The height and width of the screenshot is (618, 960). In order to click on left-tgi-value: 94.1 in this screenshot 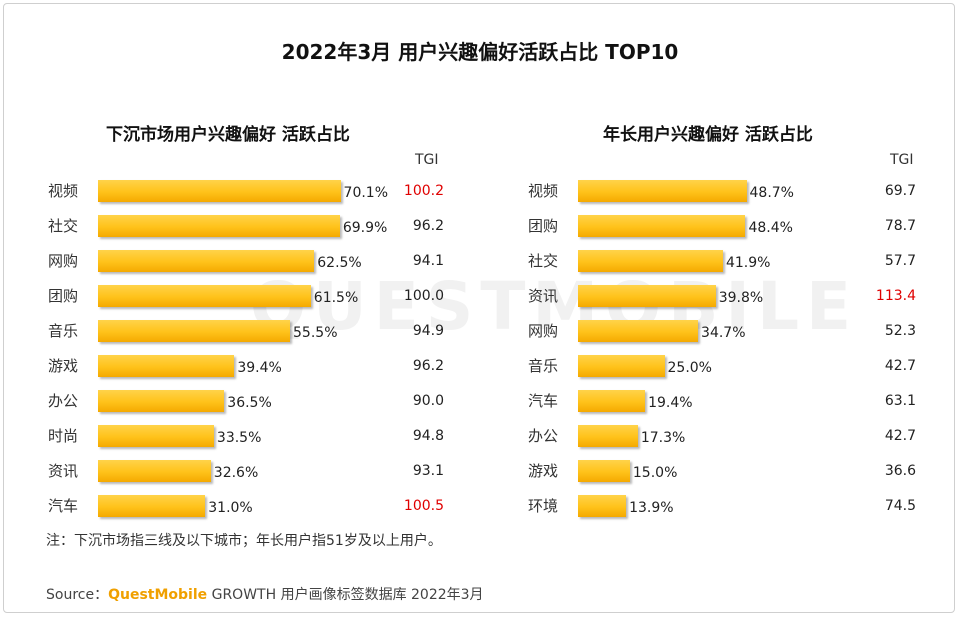, I will do `click(428, 261)`.